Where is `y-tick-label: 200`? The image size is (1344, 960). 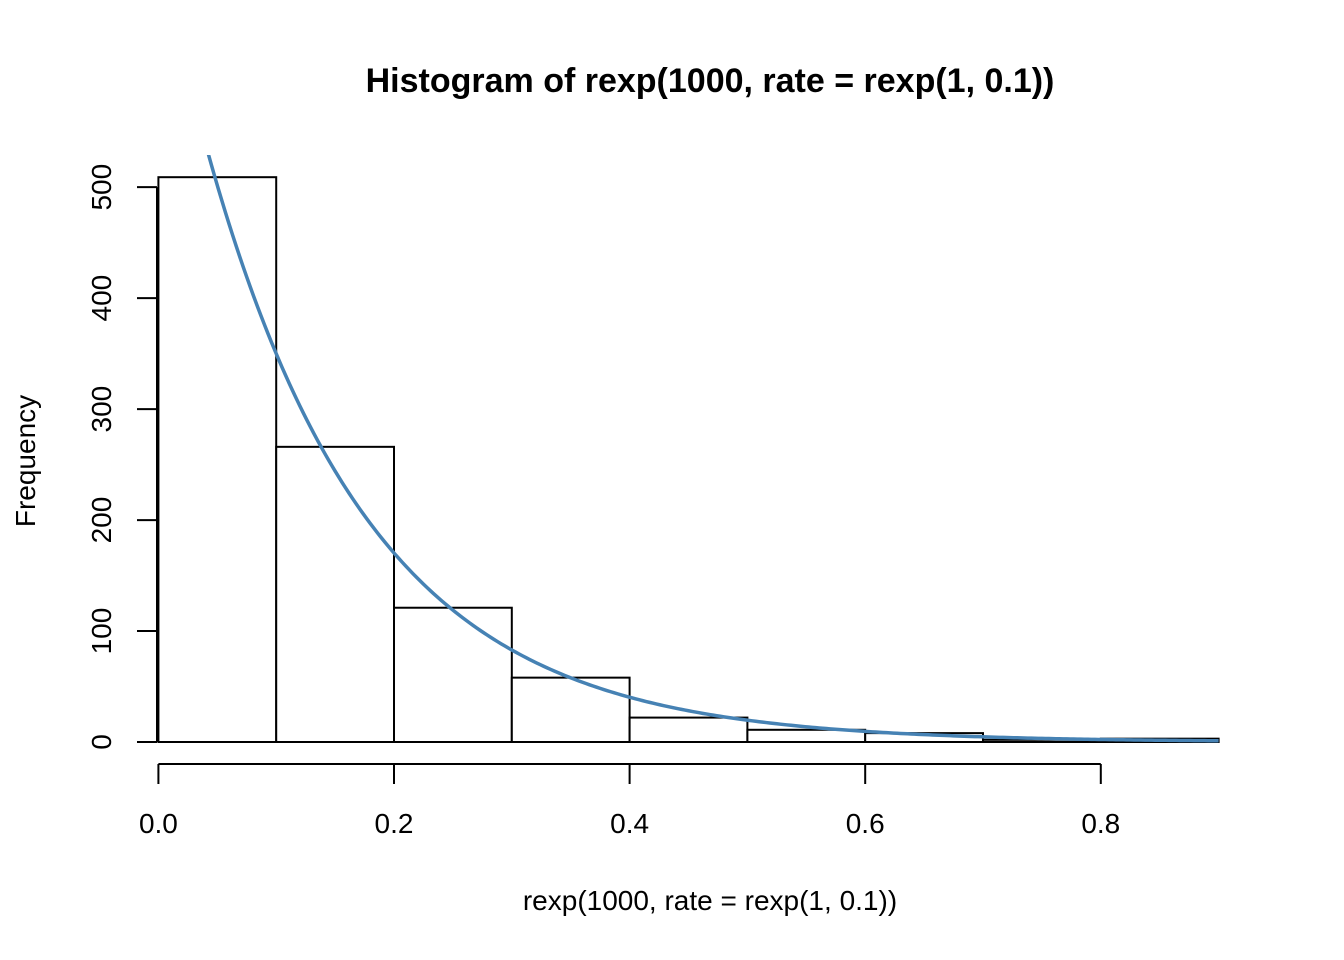
y-tick-label: 200 is located at coordinates (101, 520).